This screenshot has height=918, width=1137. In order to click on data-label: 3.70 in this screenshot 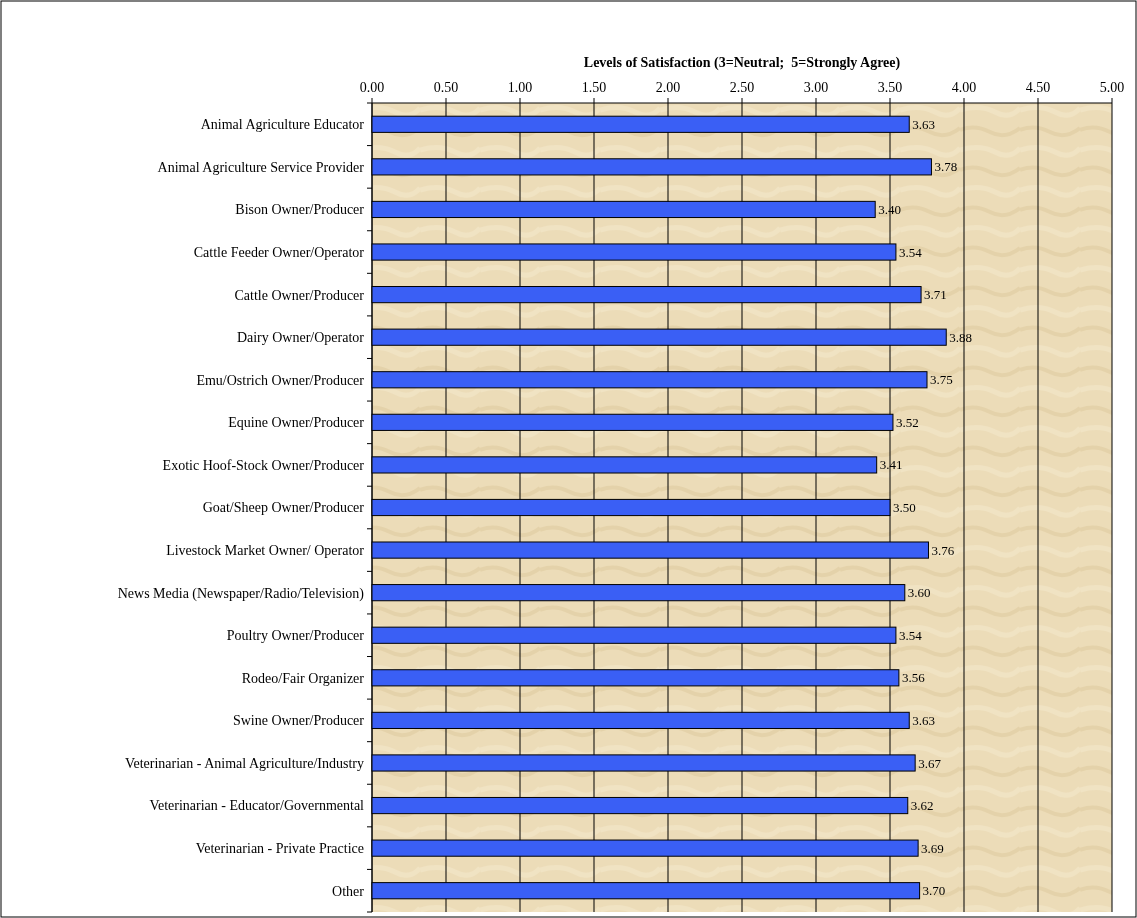, I will do `click(934, 891)`.